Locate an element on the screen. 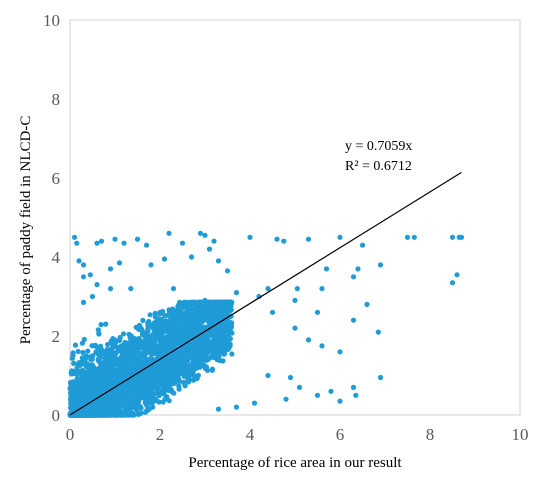  x-tick-label-1: 2 is located at coordinates (160, 434).